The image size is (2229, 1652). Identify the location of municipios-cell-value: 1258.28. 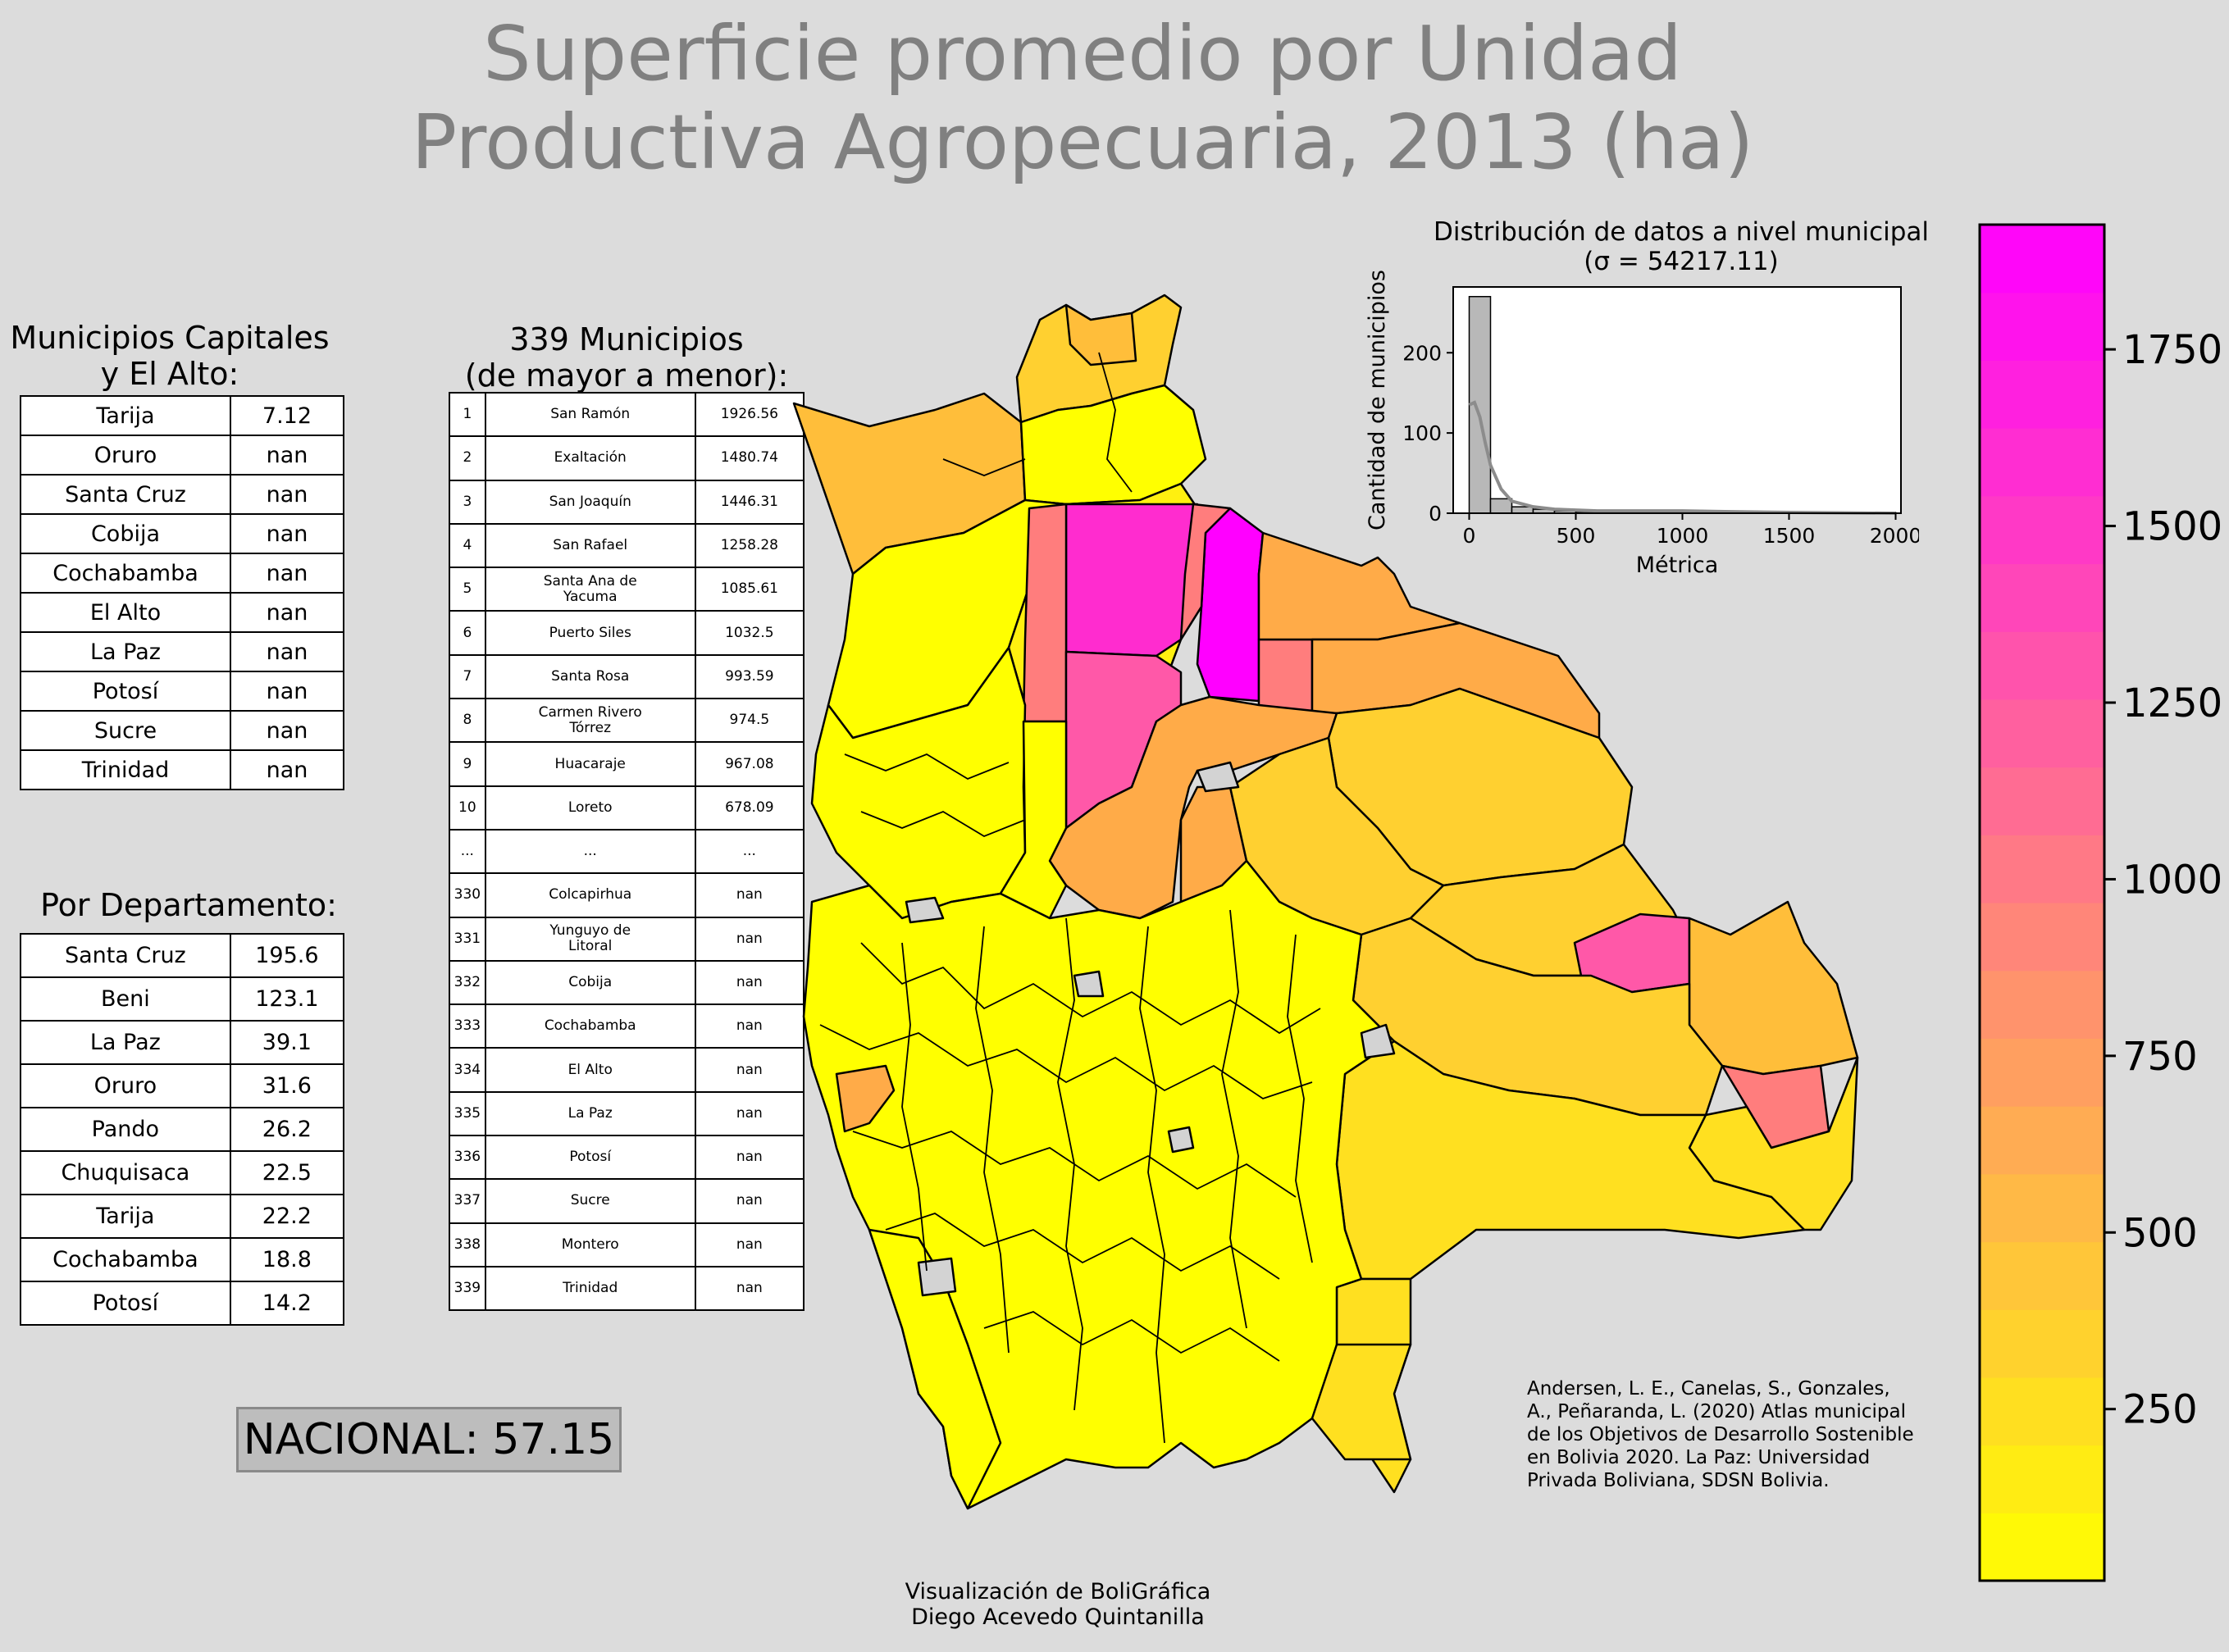
(749, 545).